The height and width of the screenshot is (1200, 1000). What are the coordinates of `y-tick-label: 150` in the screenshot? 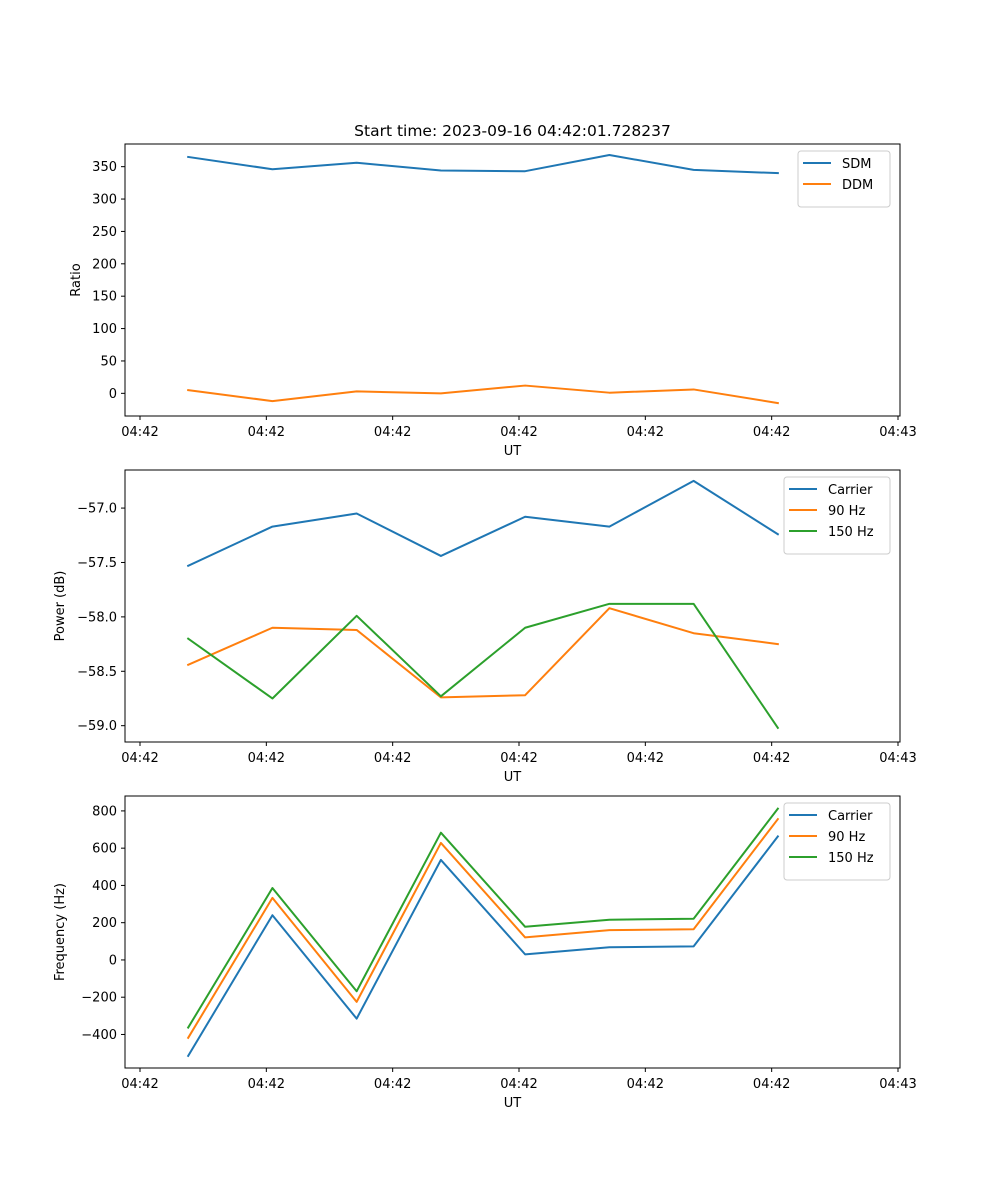 It's located at (104, 297).